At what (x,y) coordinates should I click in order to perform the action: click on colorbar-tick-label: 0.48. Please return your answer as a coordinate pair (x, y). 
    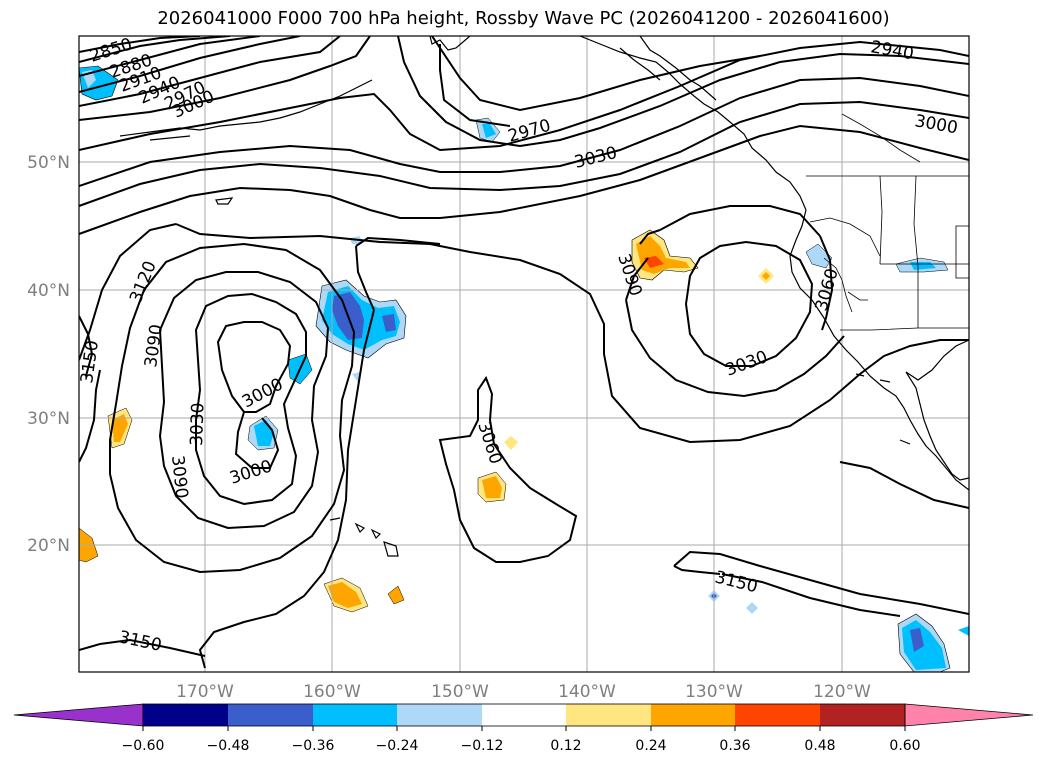
    Looking at the image, I should click on (819, 746).